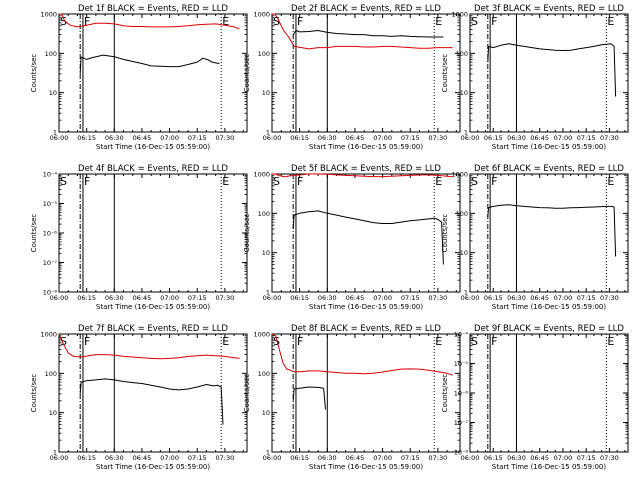 The image size is (640, 480). I want to click on panel-title: Det 2f BLACK = Events, RED = LLD, so click(366, 9).